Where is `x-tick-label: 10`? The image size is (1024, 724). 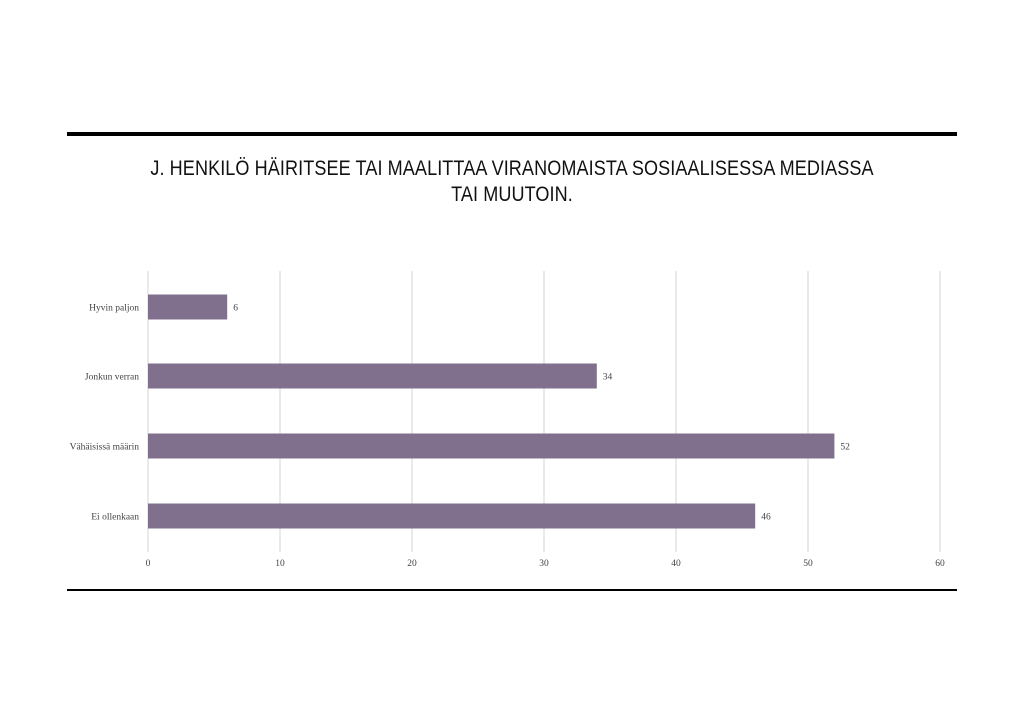
x-tick-label: 10 is located at coordinates (280, 564).